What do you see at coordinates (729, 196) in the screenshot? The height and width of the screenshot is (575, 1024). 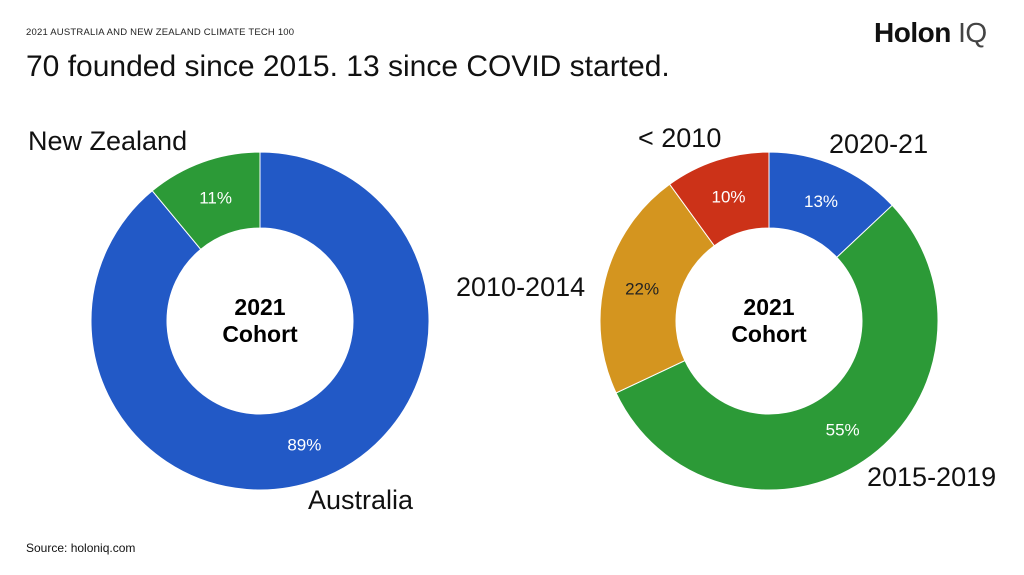 I see `slice-percent-label: 10%` at bounding box center [729, 196].